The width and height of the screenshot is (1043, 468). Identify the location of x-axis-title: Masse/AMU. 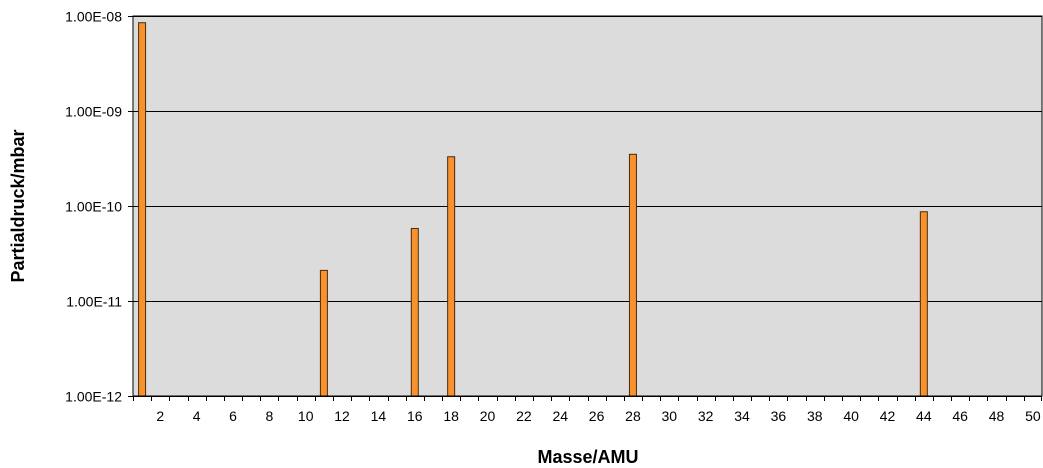
(587, 457).